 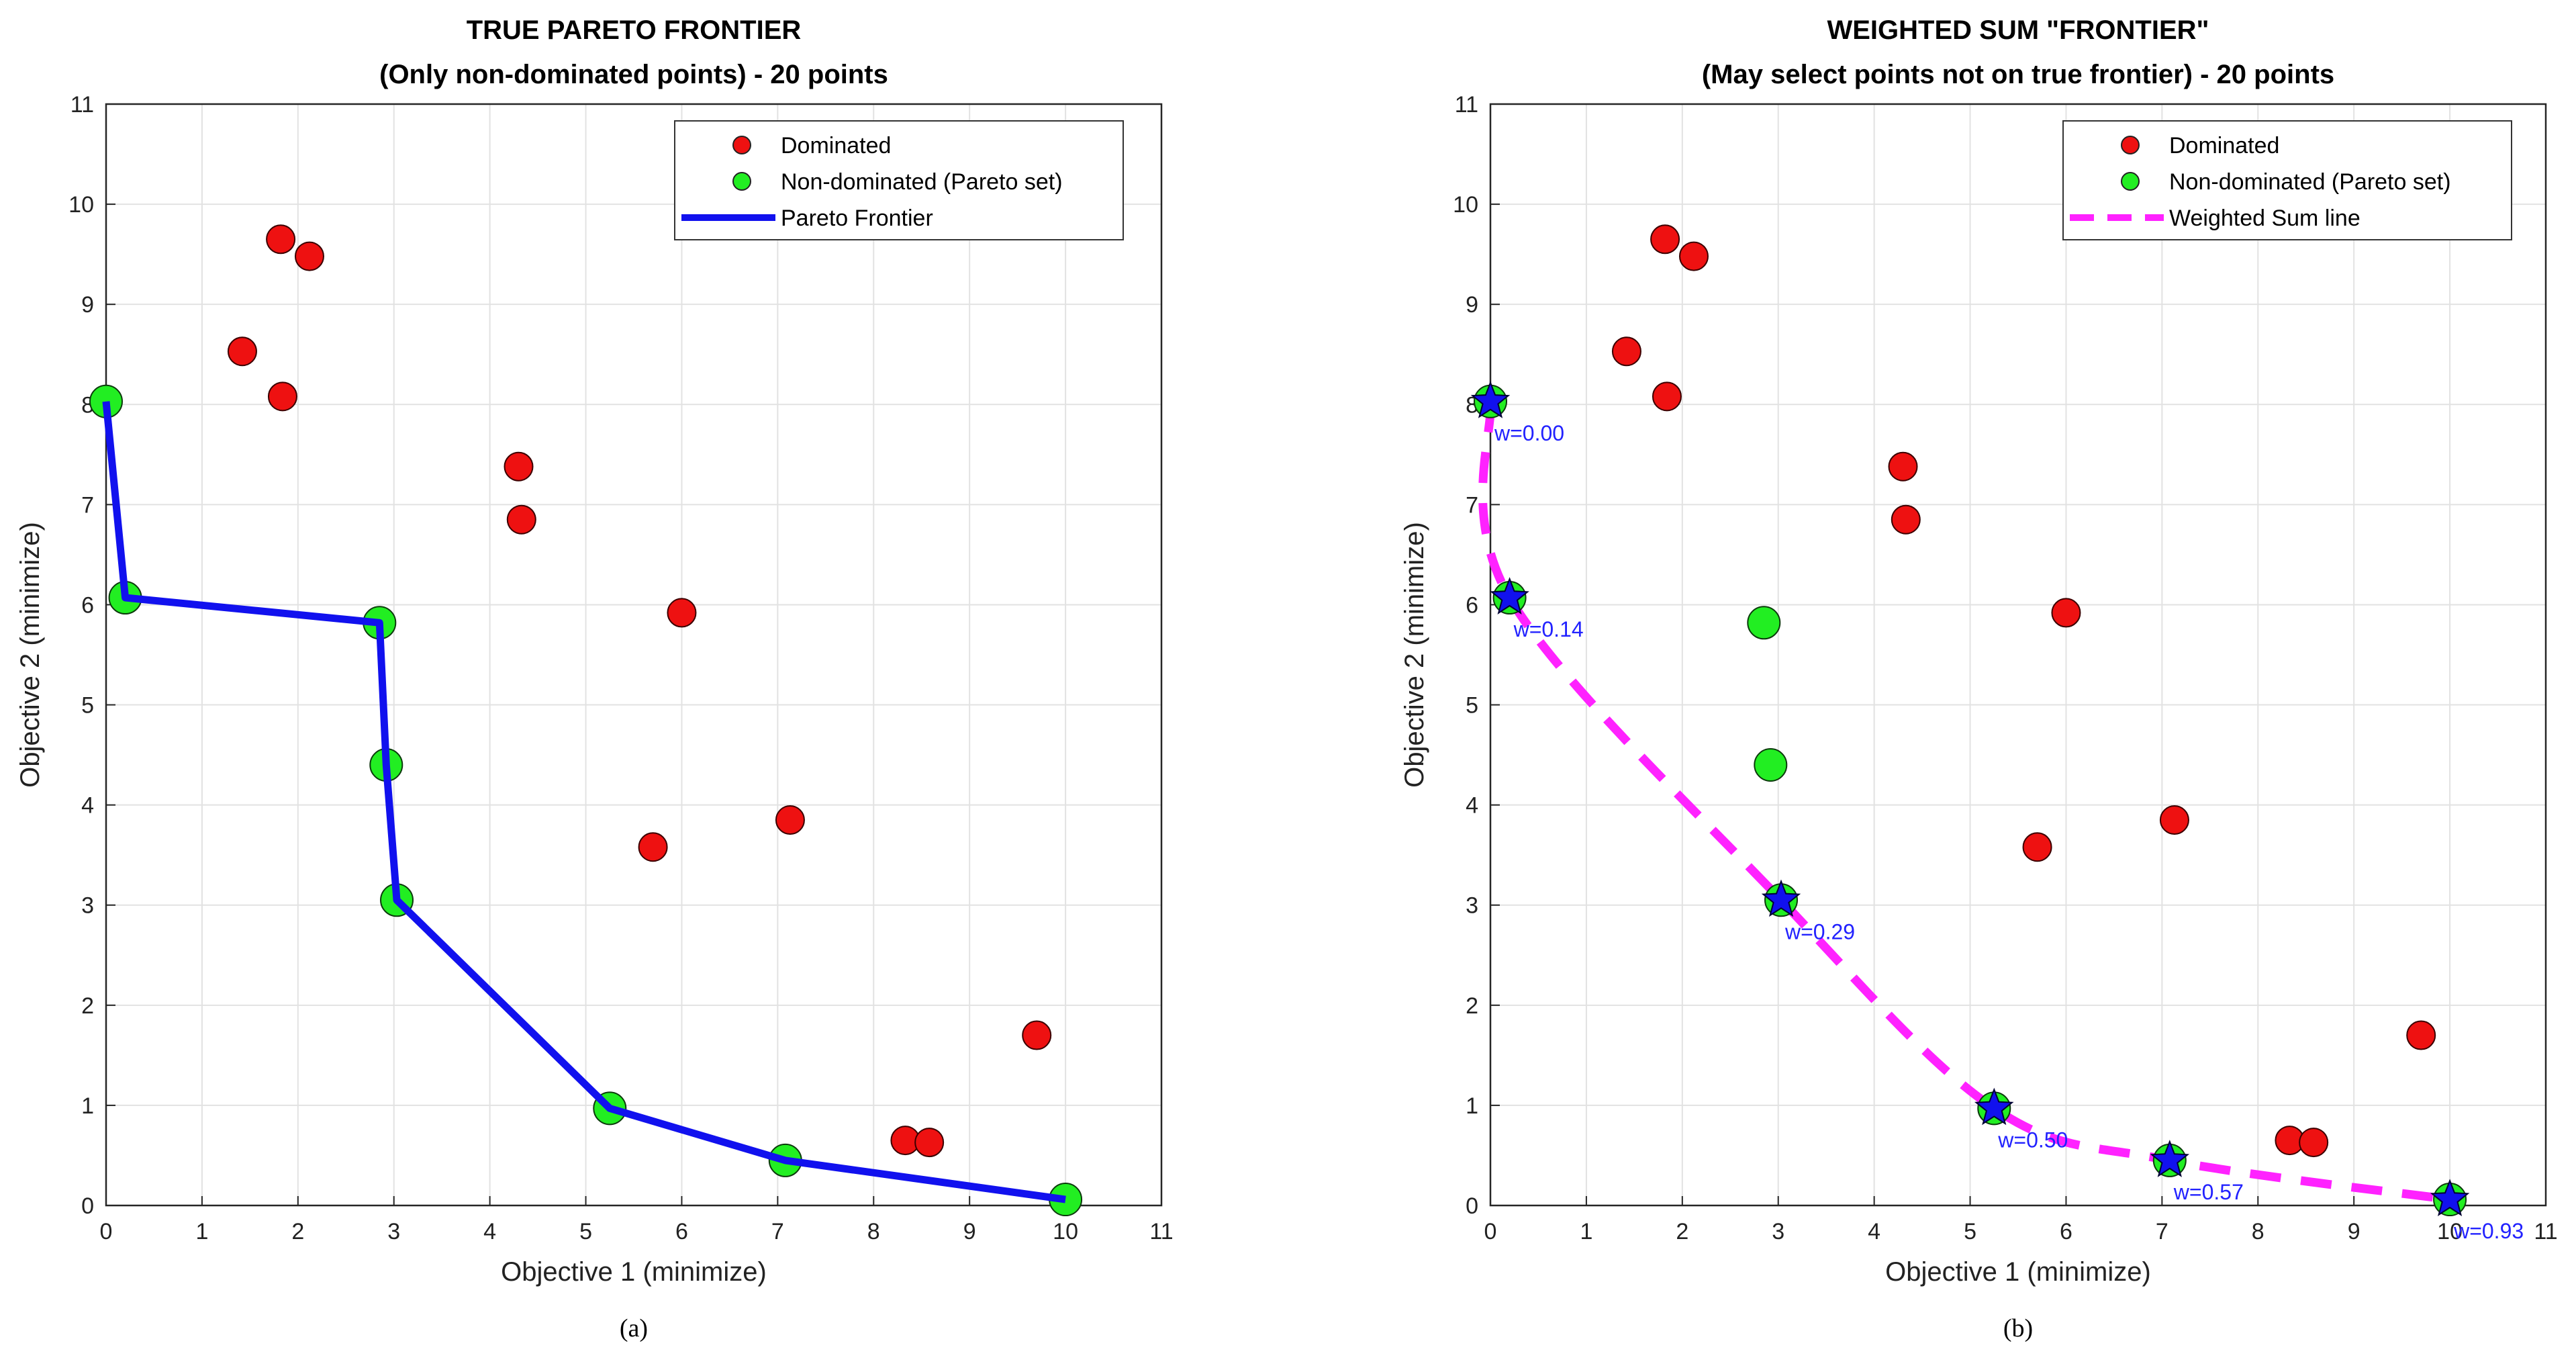 I want to click on panel-a-xtick-label: 5, so click(x=585, y=1231).